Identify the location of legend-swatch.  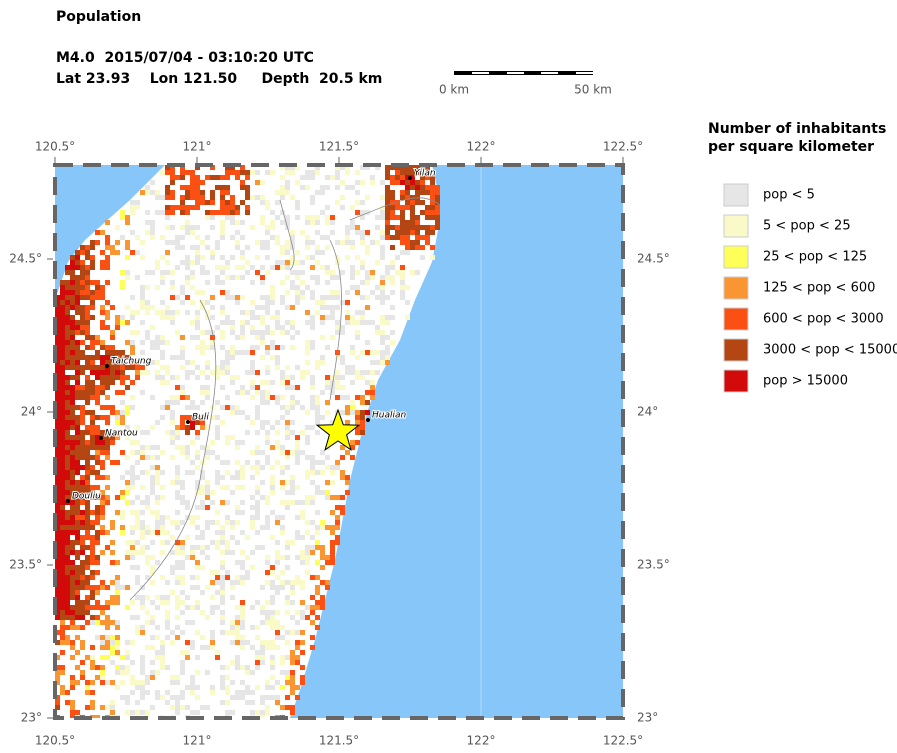
(736, 195).